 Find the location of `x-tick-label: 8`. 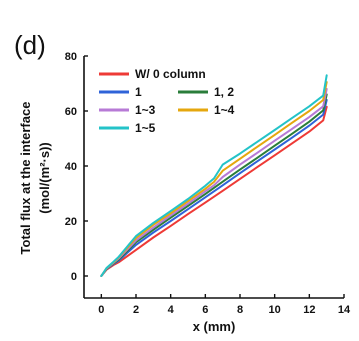

x-tick-label: 8 is located at coordinates (240, 310).